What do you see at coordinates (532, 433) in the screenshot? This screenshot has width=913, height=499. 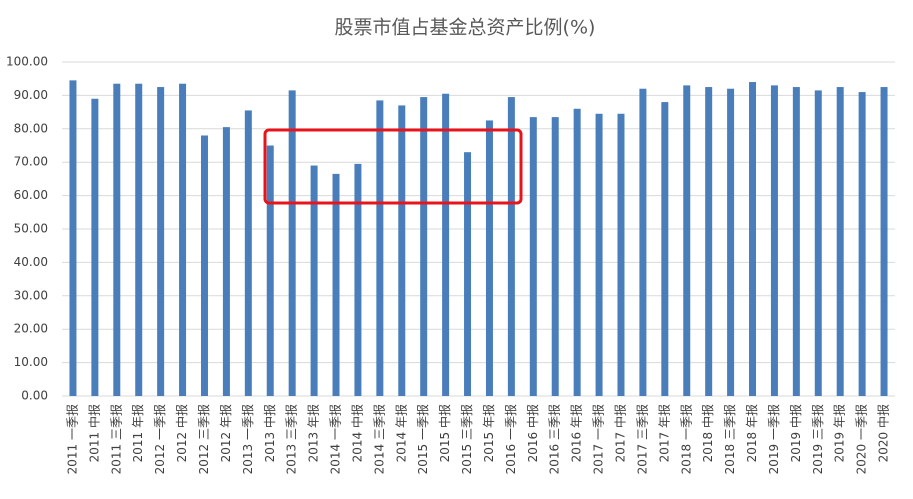 I see `x-tick-label: 2016 中报` at bounding box center [532, 433].